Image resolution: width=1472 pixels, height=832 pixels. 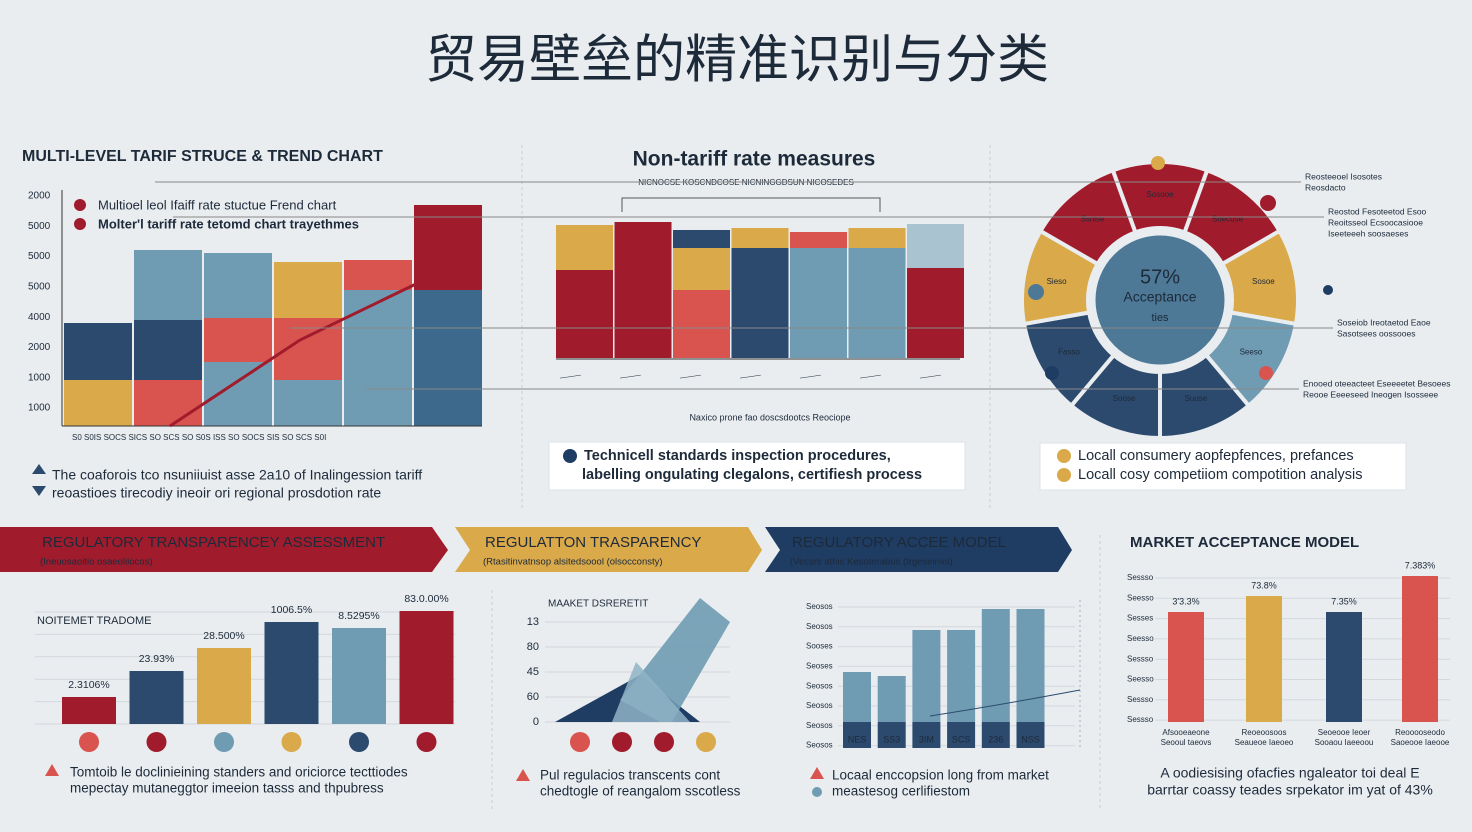 I want to click on bar-label: 73.8%, so click(x=1264, y=585).